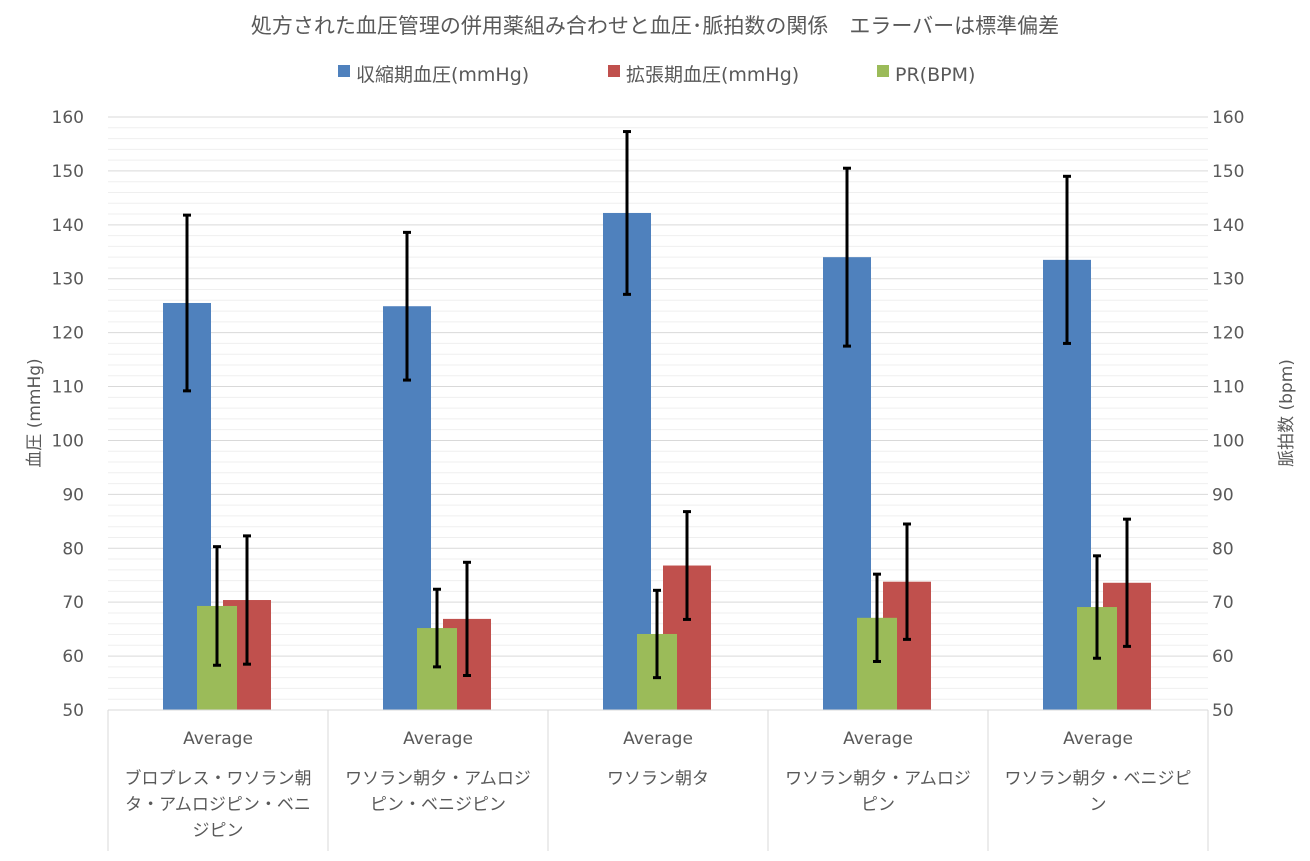  I want to click on y-tick-label-right: 70, so click(1223, 603).